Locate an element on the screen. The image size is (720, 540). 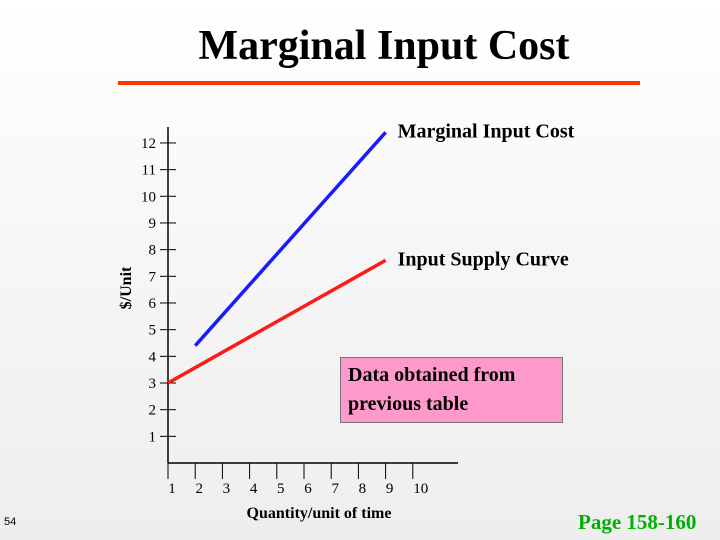
y-tick-label: 6 is located at coordinates (153, 304).